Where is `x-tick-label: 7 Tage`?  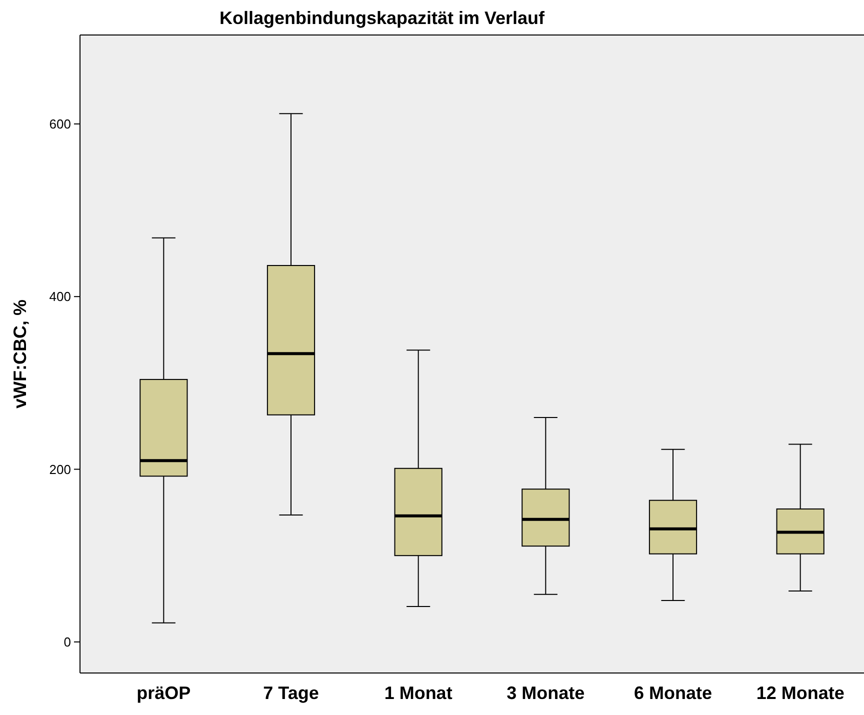 x-tick-label: 7 Tage is located at coordinates (291, 693).